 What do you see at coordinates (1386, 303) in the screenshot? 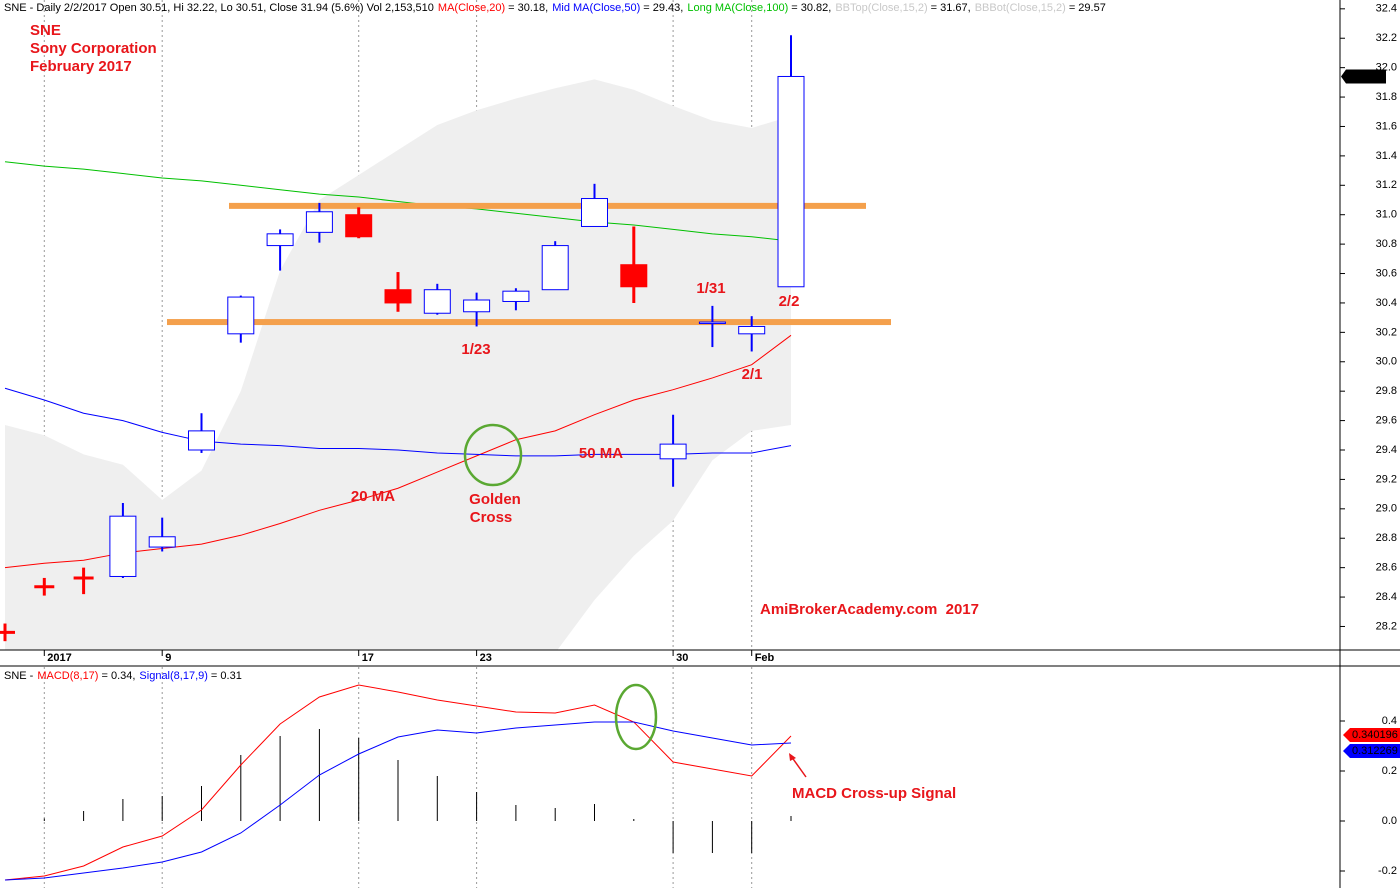
I see `y-tick-label: 30.4` at bounding box center [1386, 303].